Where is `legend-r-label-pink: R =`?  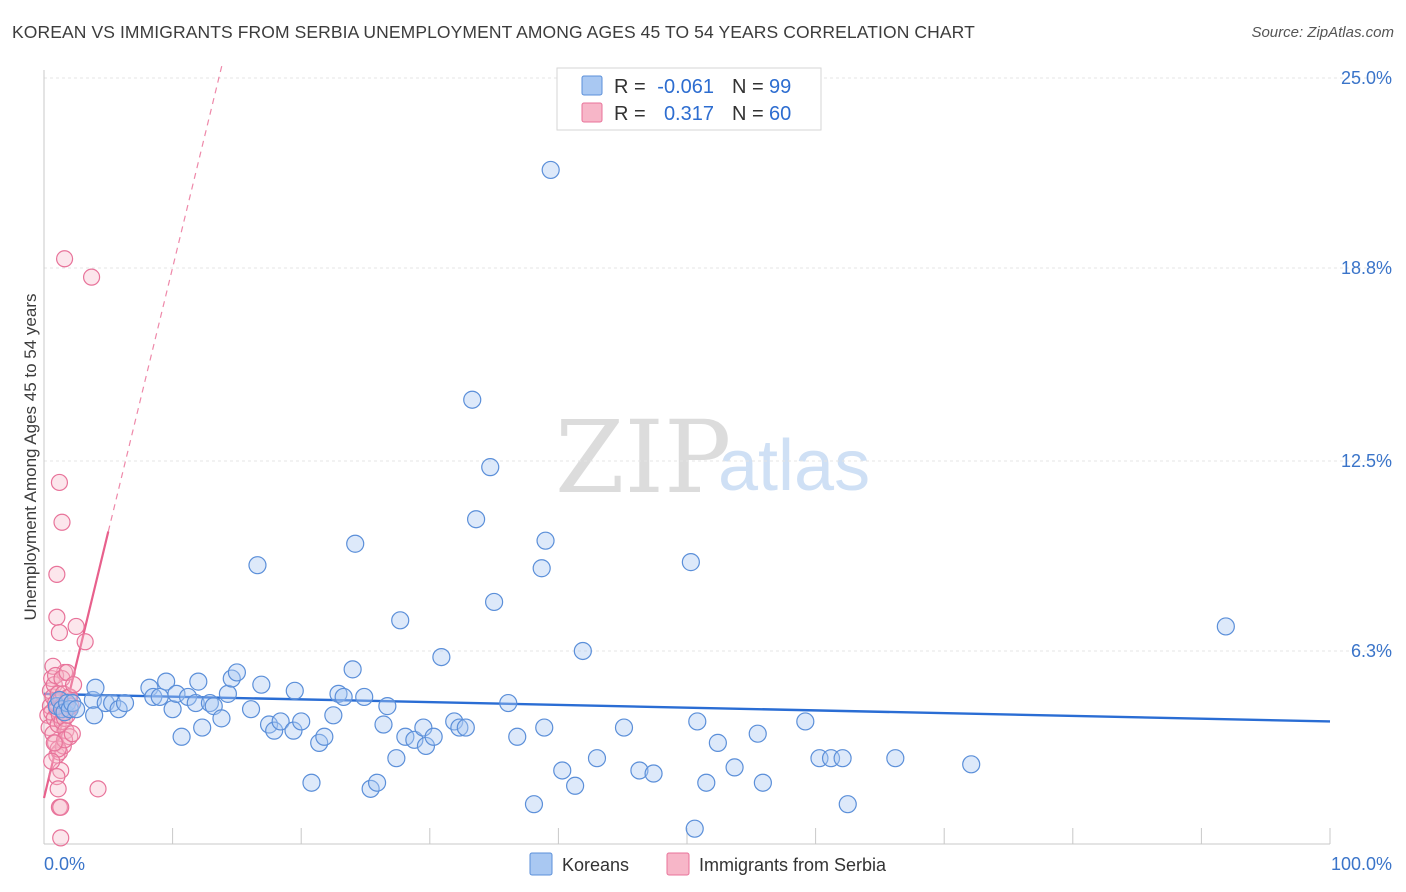 legend-r-label-pink: R = is located at coordinates (630, 114).